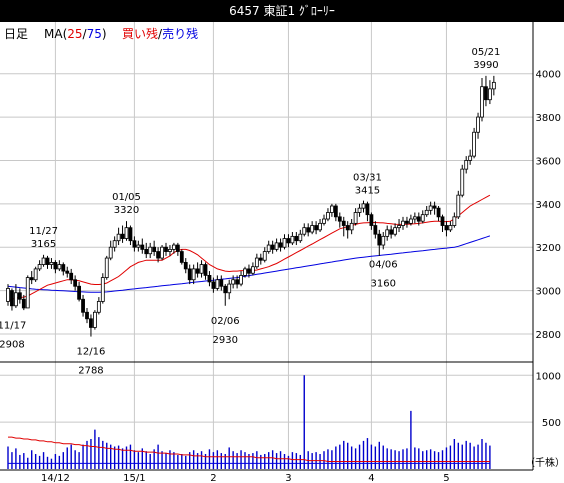 This screenshot has width=564, height=483. I want to click on legend-slash: /, so click(160, 34).